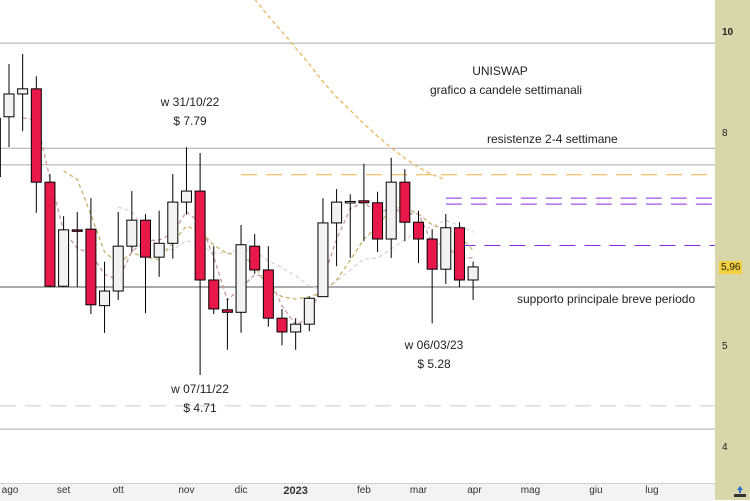  Describe the element at coordinates (241, 490) in the screenshot. I see `x-tick-label: dic` at that location.